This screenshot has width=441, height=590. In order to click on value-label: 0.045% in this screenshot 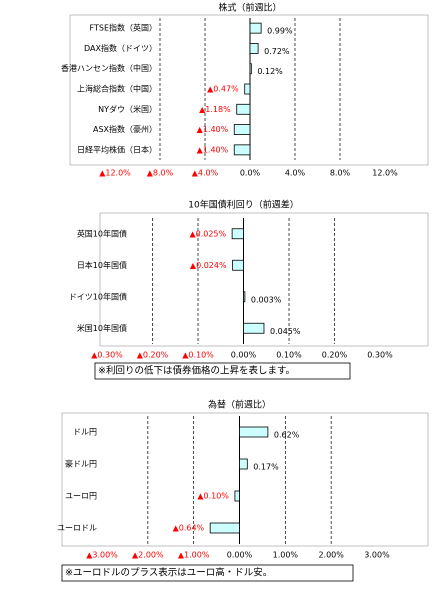, I will do `click(285, 331)`.